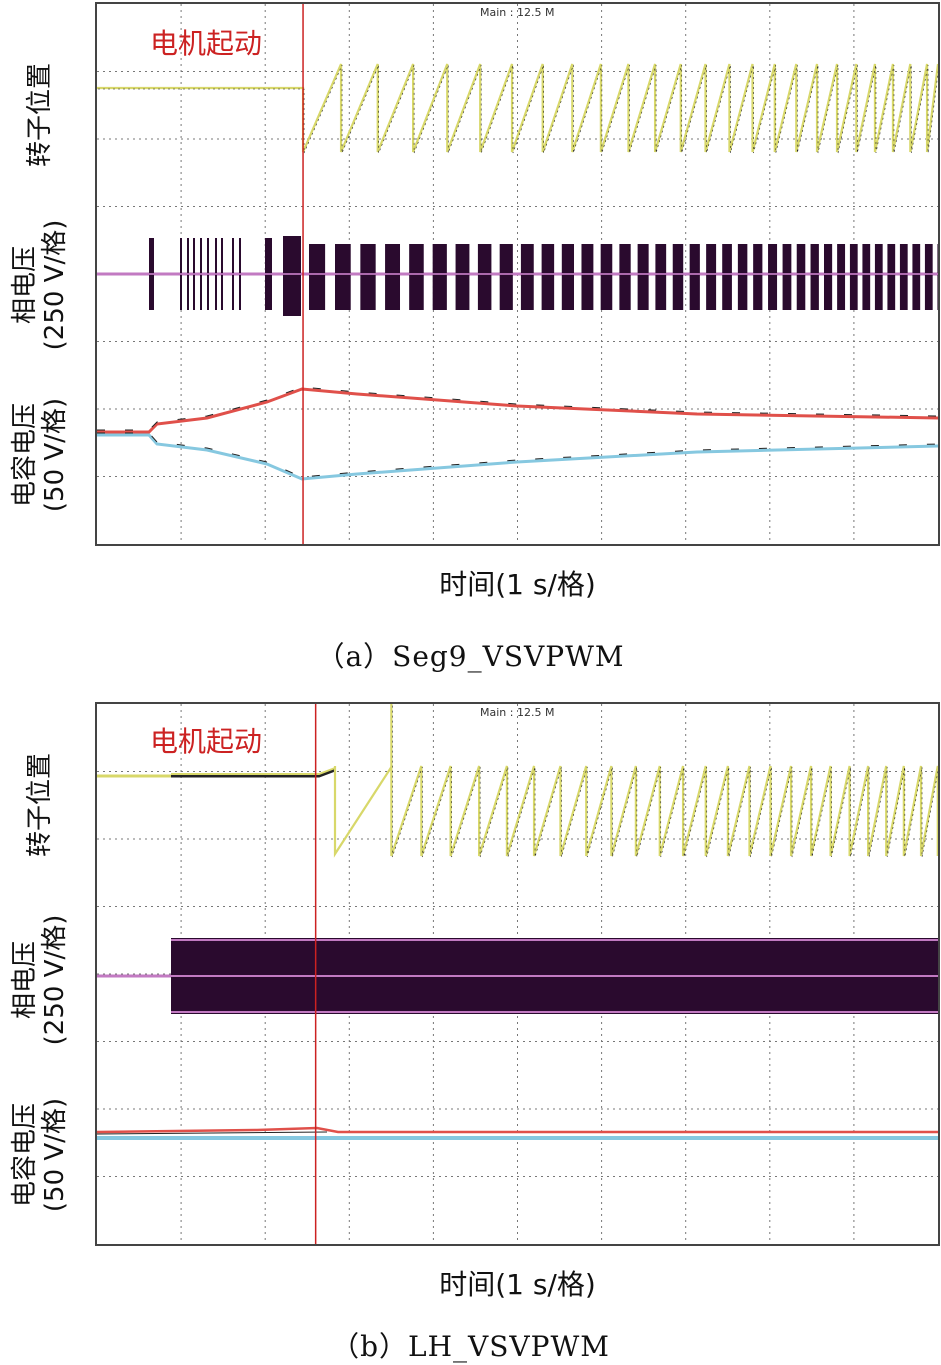 This screenshot has width=941, height=1365. What do you see at coordinates (212, 1133) in the screenshot?
I see `cap-shadow` at bounding box center [212, 1133].